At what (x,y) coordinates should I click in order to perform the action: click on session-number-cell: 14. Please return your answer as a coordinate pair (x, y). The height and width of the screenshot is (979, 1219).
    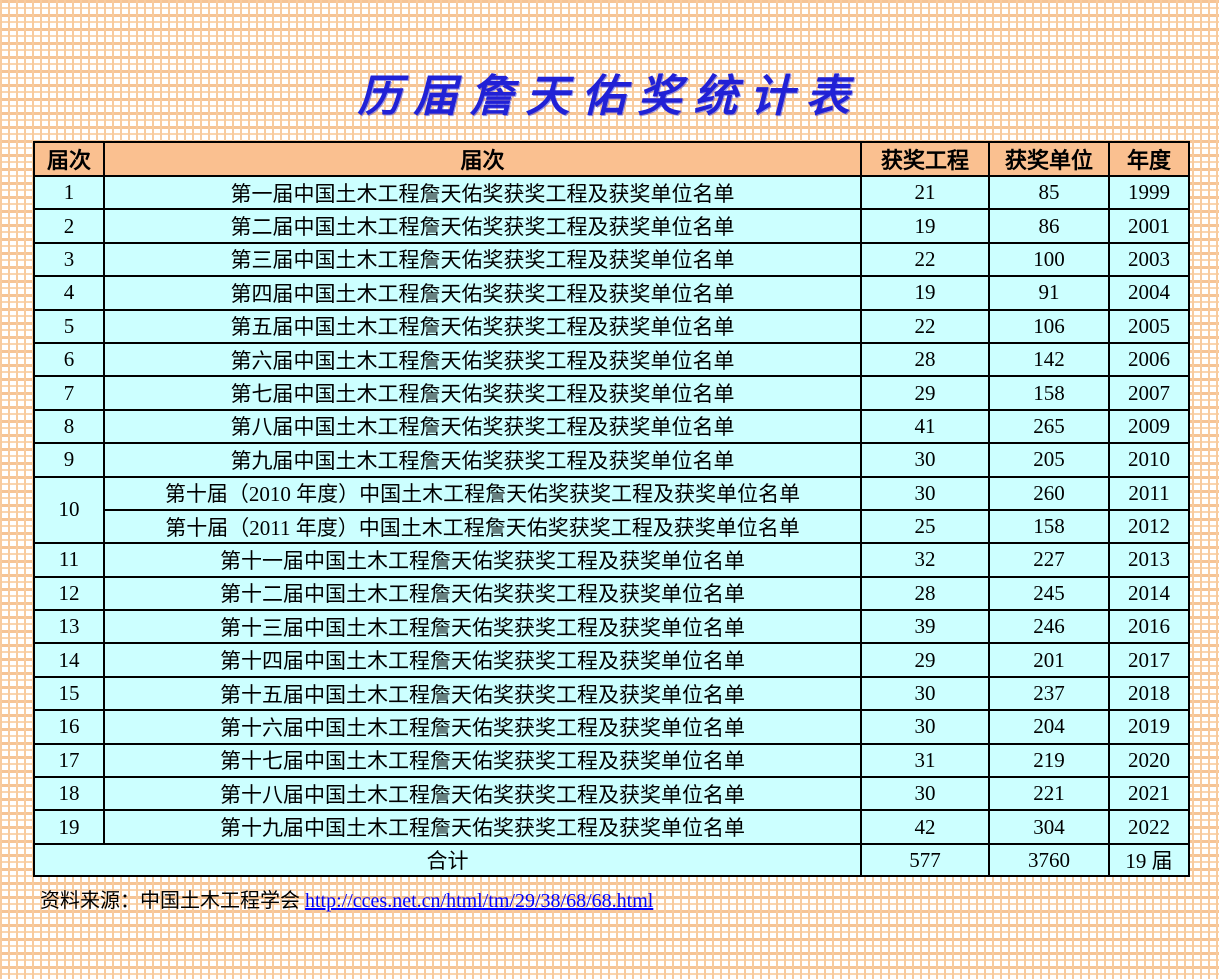
    Looking at the image, I should click on (69, 660).